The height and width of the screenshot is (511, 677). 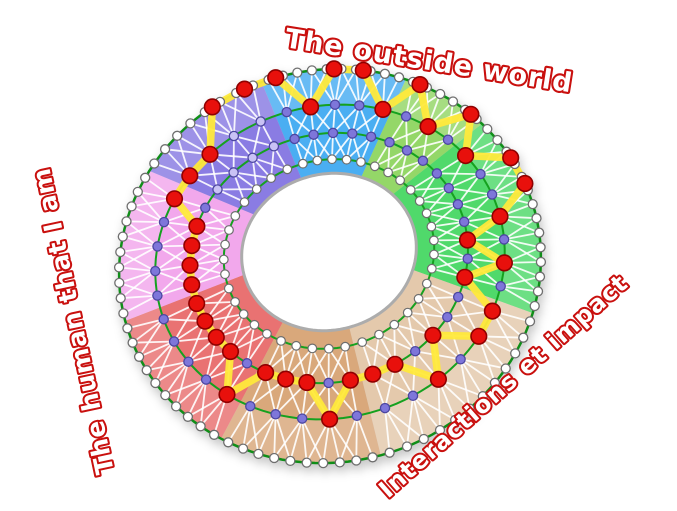 I want to click on center-hole, so click(x=329, y=252).